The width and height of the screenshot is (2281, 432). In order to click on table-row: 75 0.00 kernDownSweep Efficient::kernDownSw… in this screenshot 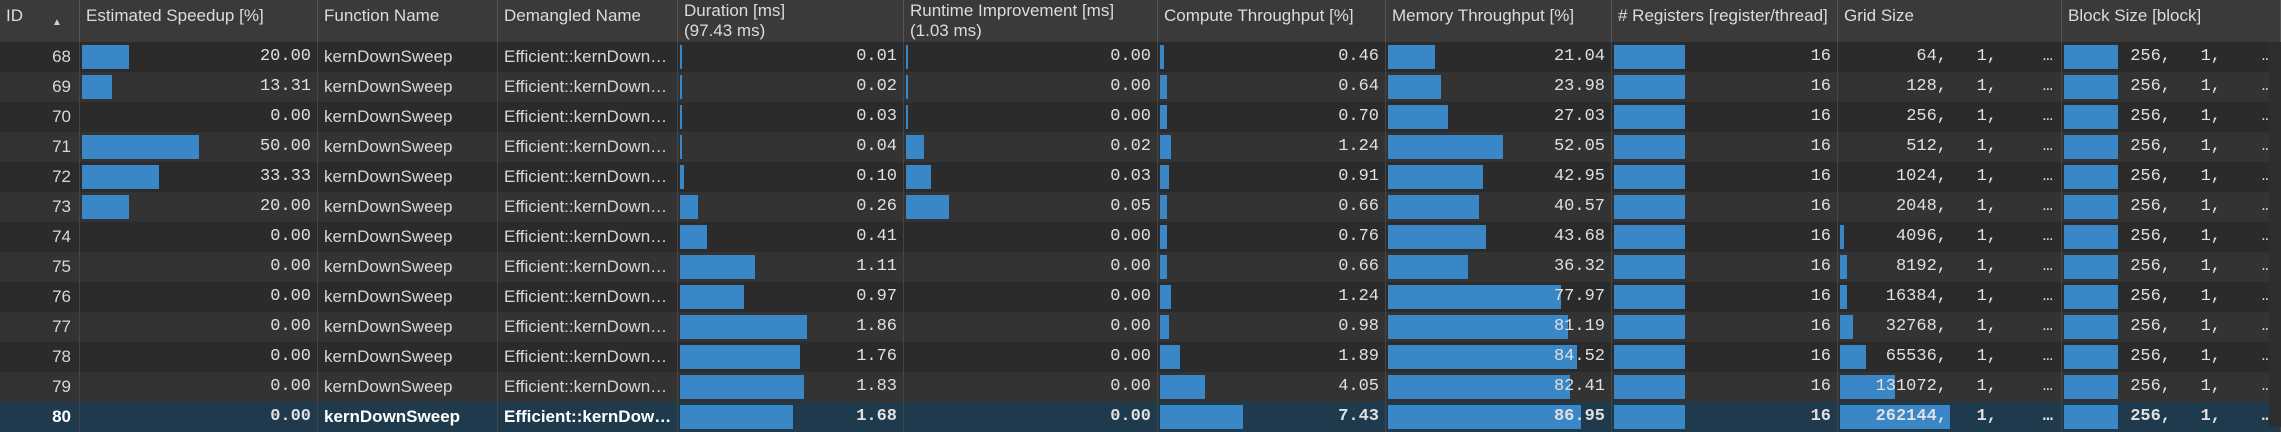, I will do `click(1140, 267)`.